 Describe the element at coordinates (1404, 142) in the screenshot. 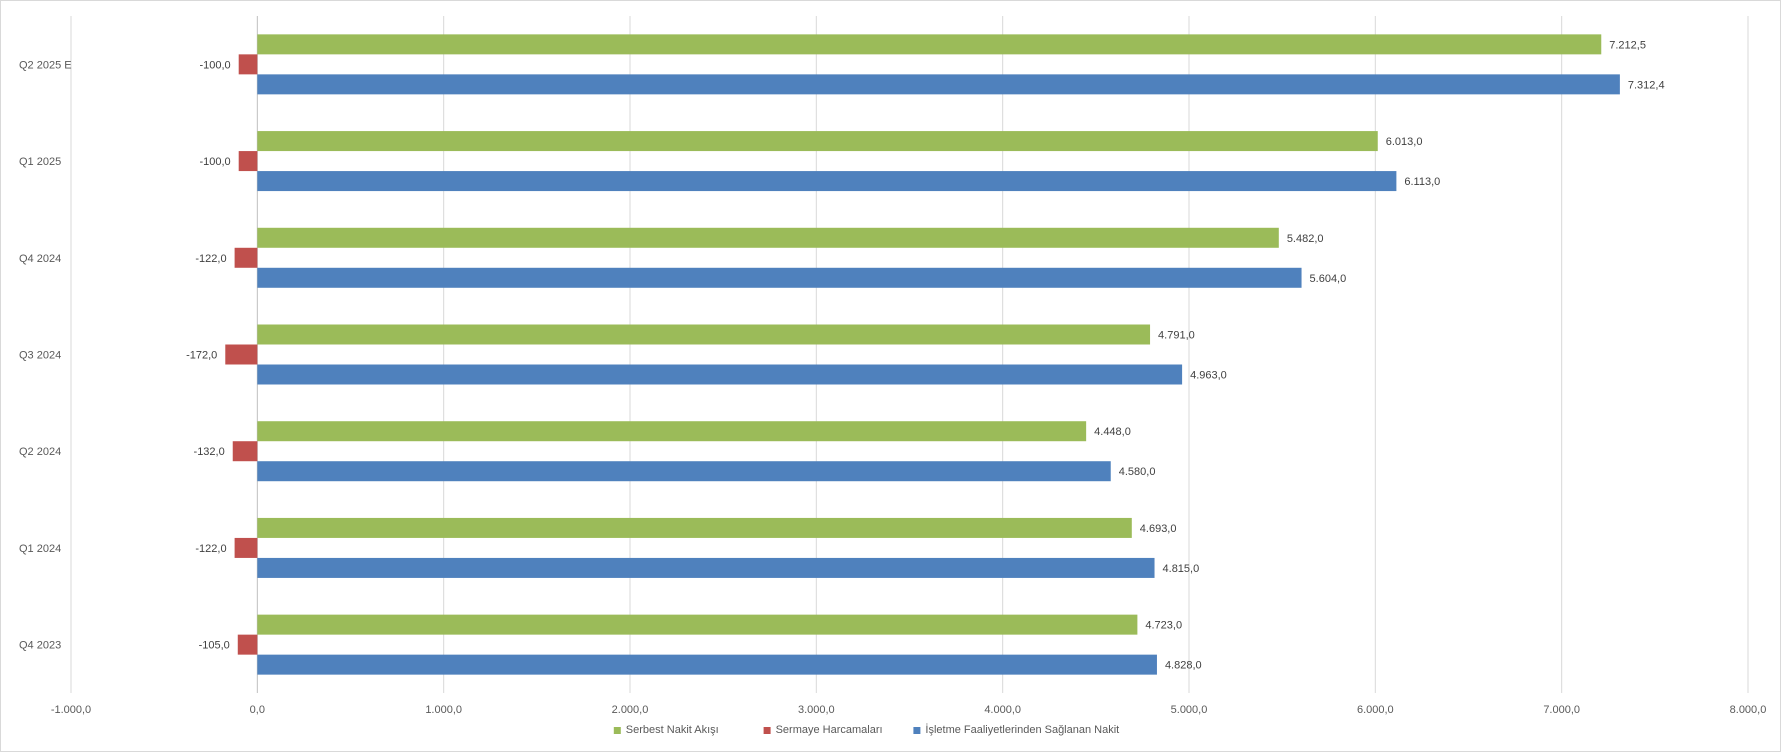

I see `data-label: 6.013,0` at that location.